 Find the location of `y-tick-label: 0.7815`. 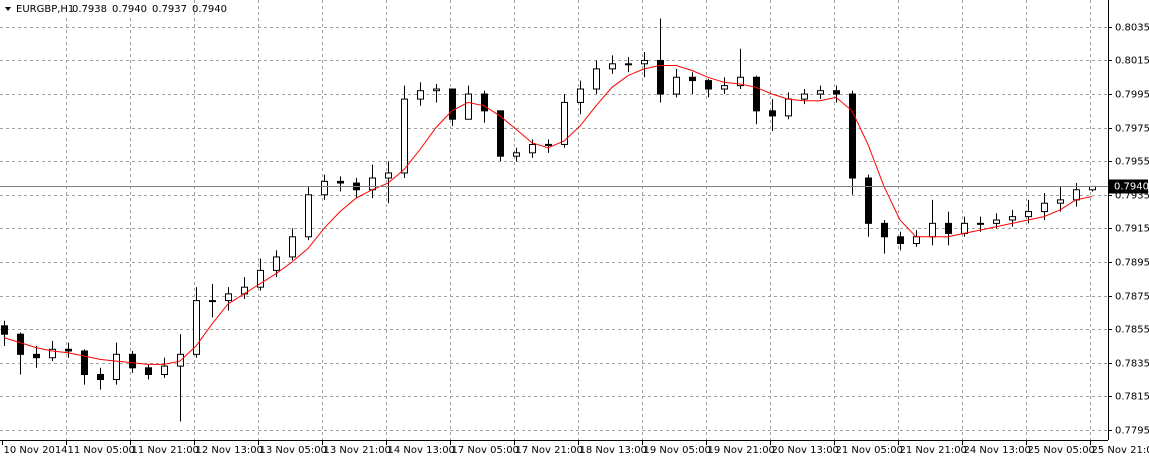

y-tick-label: 0.7815 is located at coordinates (1132, 397).